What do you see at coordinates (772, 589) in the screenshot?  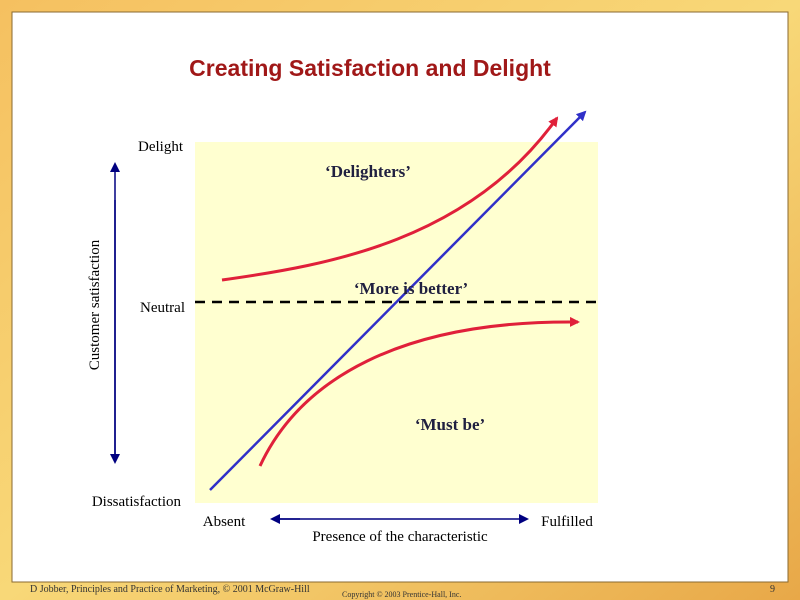 I see `page-number: 9` at bounding box center [772, 589].